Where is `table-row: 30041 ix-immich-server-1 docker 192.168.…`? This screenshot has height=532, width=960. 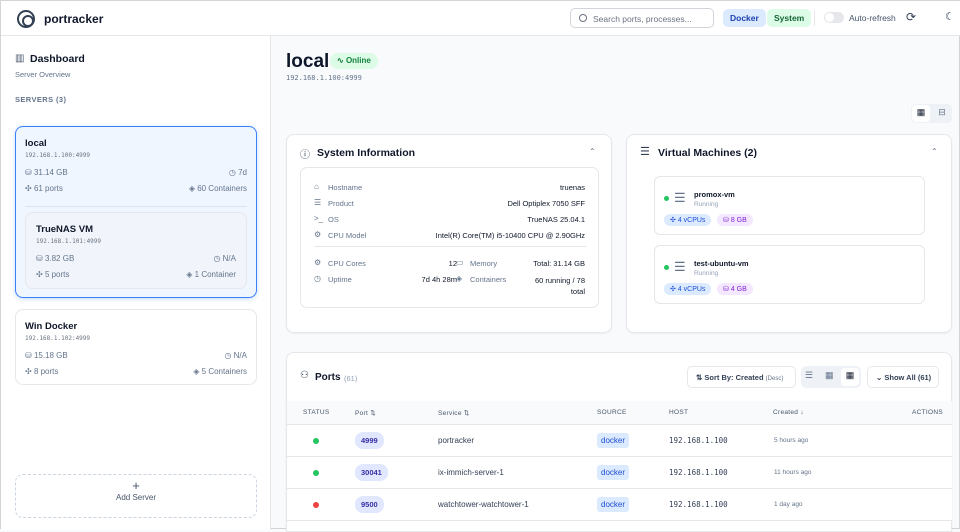
table-row: 30041 ix-immich-server-1 docker 192.168.… is located at coordinates (619, 473).